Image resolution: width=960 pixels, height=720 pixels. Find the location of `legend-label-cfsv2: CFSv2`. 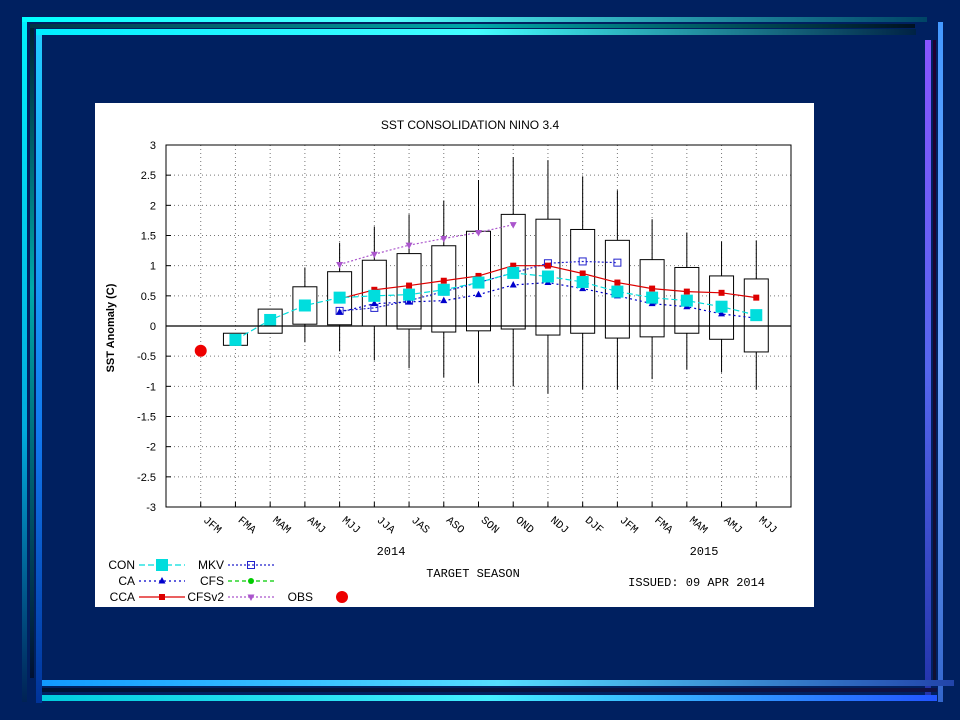

legend-label-cfsv2: CFSv2 is located at coordinates (205, 597).